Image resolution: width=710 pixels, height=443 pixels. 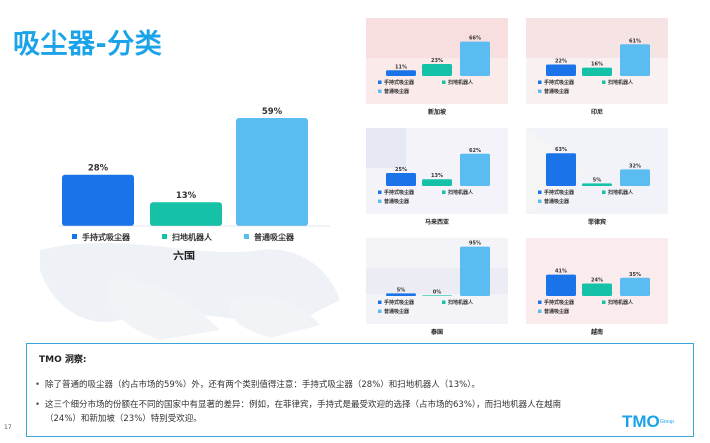 What do you see at coordinates (190, 291) in the screenshot?
I see `background-map` at bounding box center [190, 291].